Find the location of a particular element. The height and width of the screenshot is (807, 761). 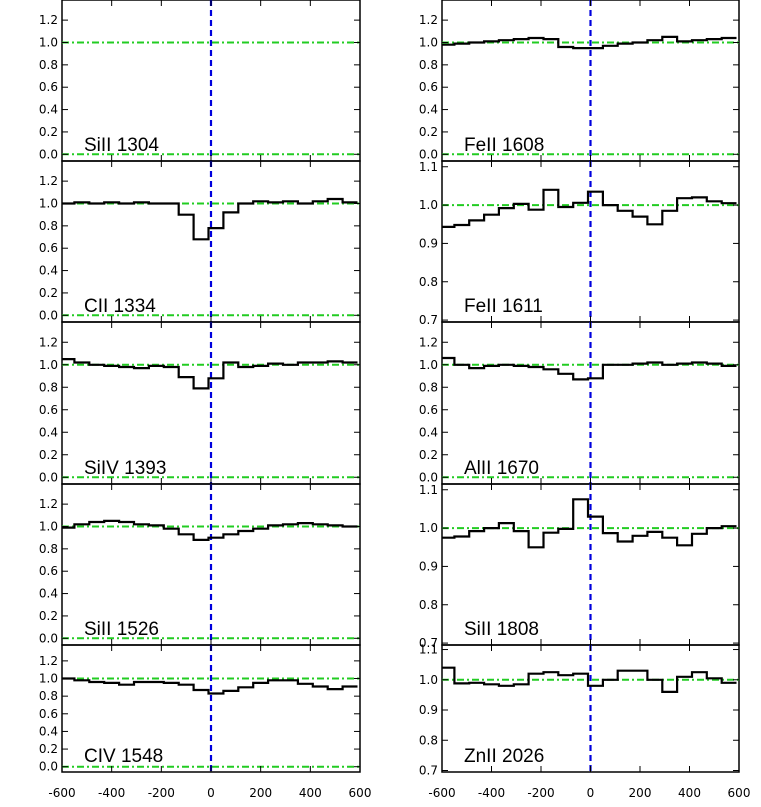

panel-feii-1608: 0.0 0.2 0.4 0.6 0.8 1.0 1.2 FeII 1608 is located at coordinates (579, 81).